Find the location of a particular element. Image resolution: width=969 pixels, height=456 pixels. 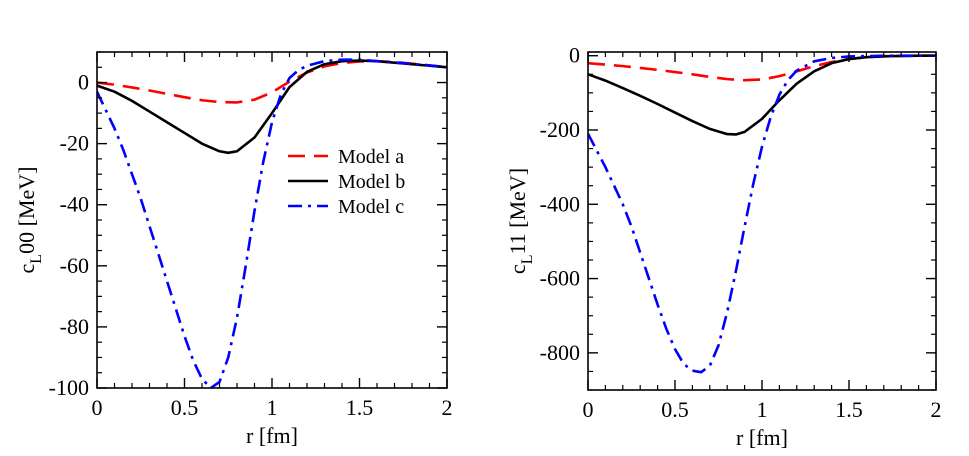

series-line-model-a is located at coordinates (272, 81).